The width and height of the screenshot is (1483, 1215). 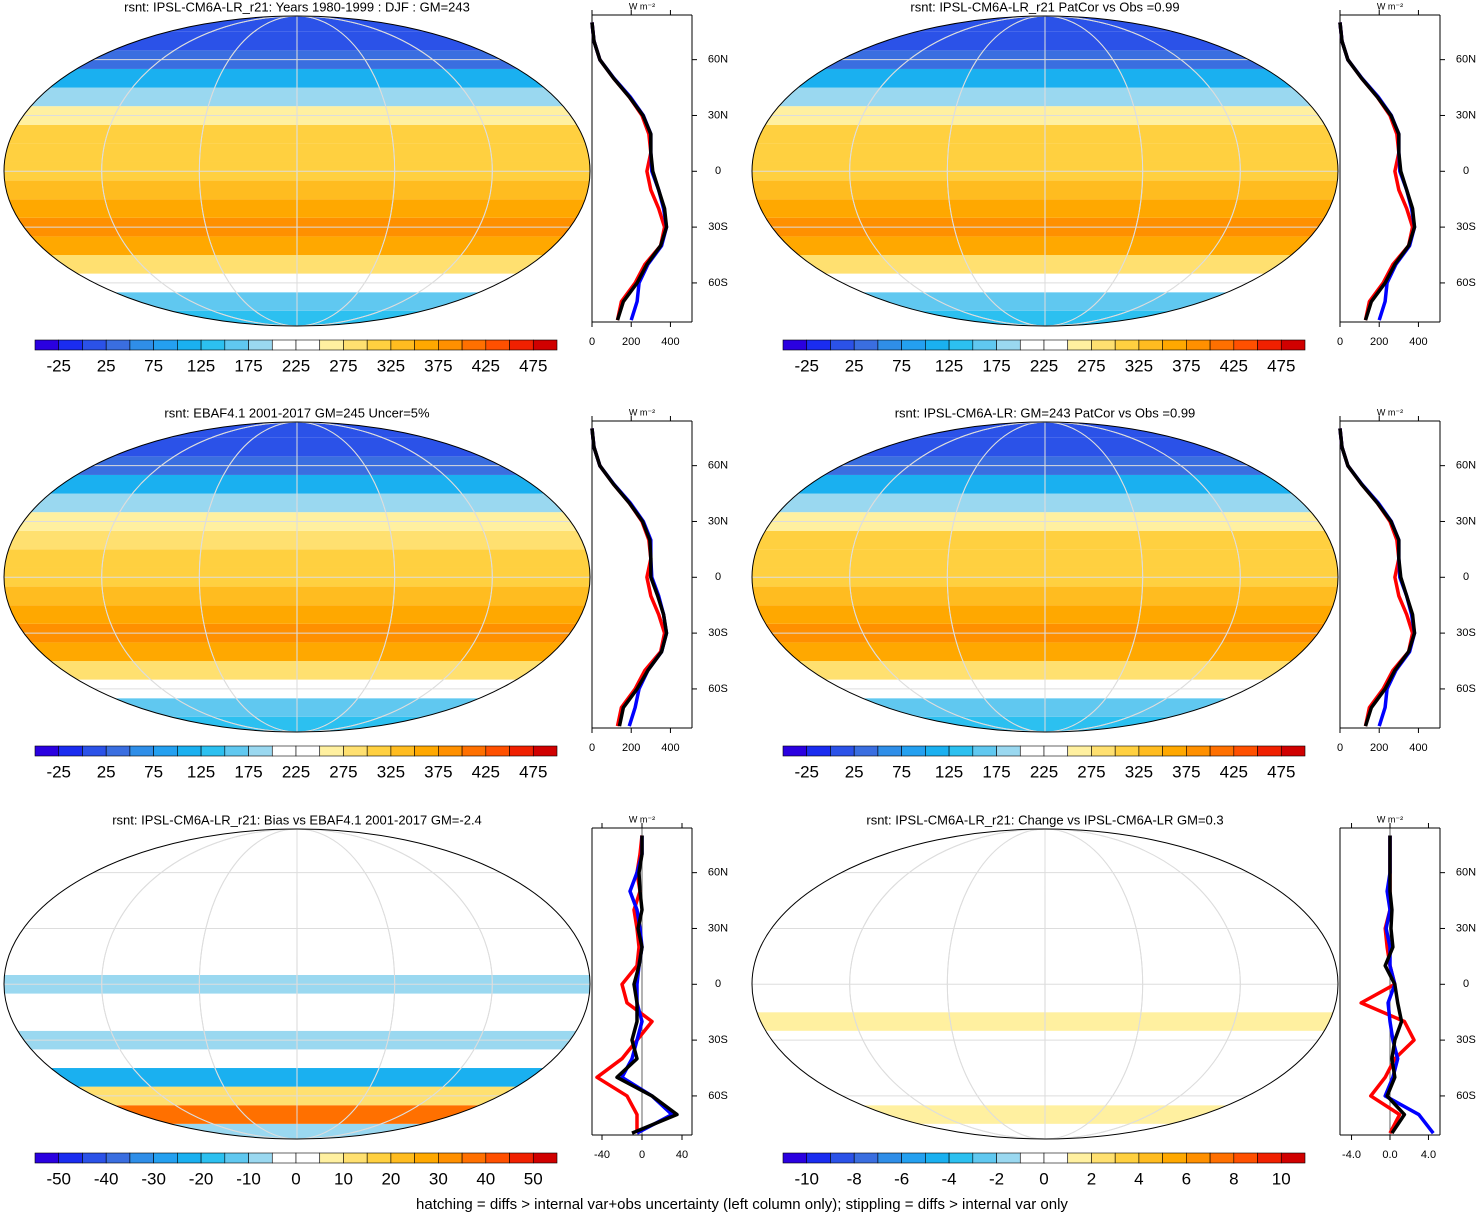 I want to click on colorbar-label: 125, so click(x=201, y=365).